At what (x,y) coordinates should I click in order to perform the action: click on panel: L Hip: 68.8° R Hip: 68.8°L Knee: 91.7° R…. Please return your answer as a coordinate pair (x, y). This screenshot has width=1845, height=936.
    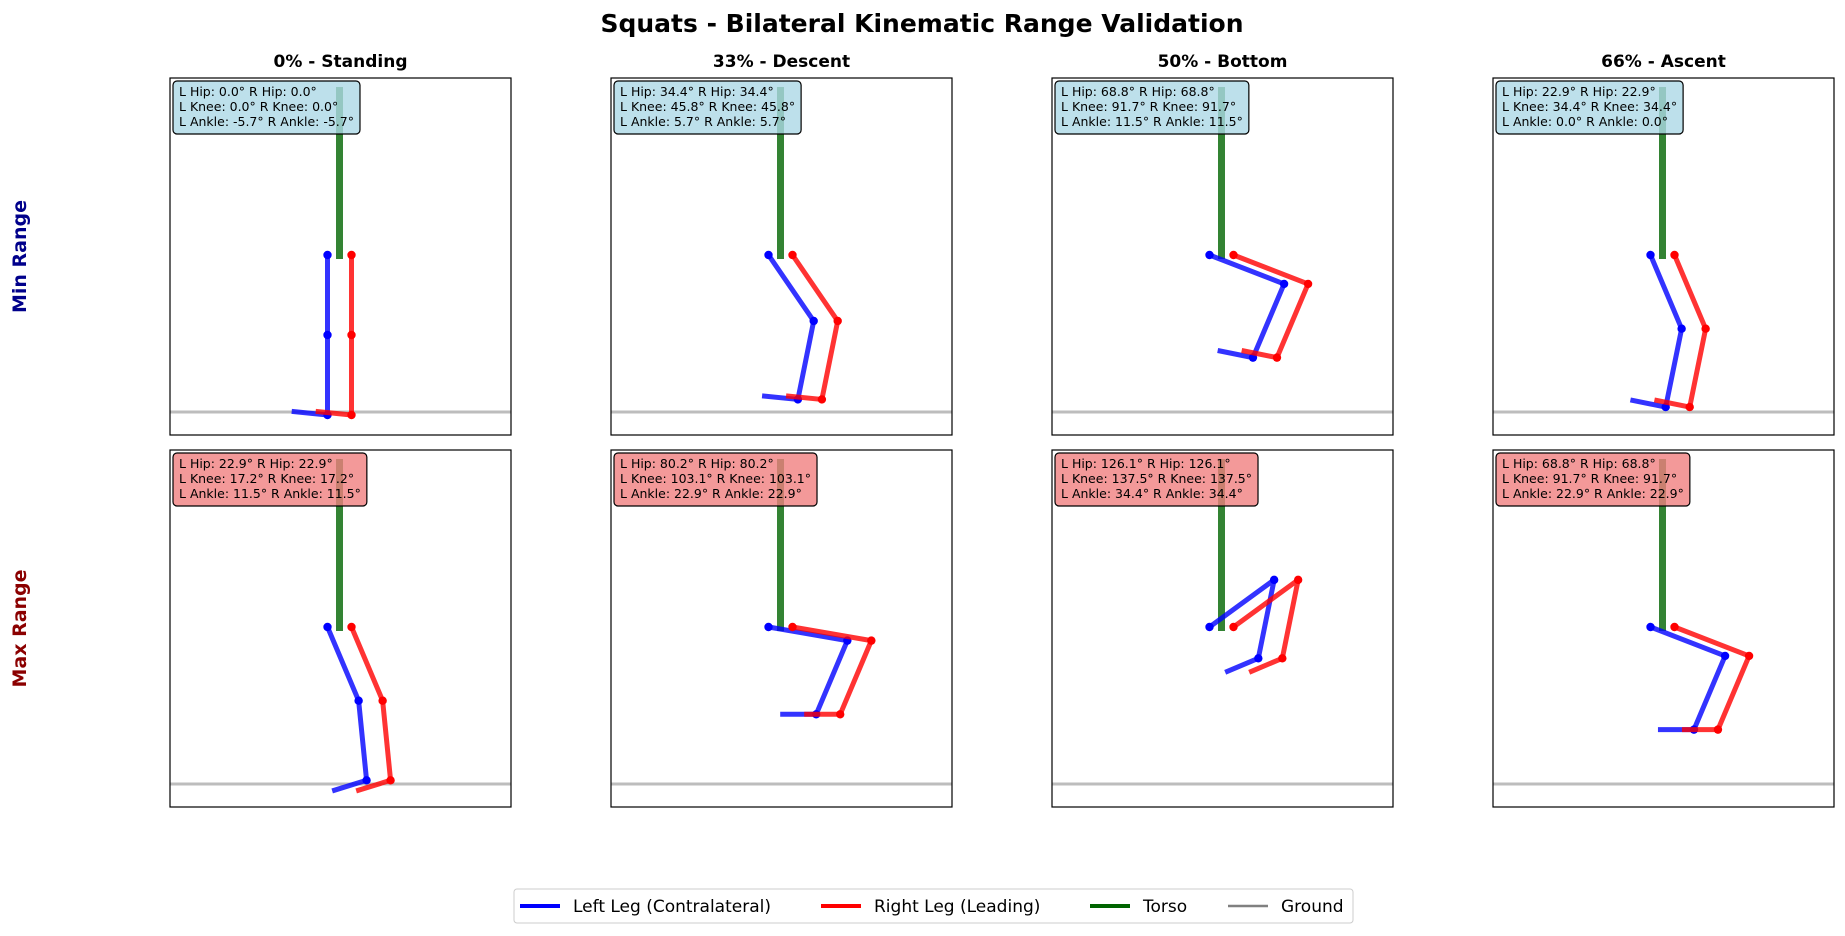
    Looking at the image, I should click on (1663, 628).